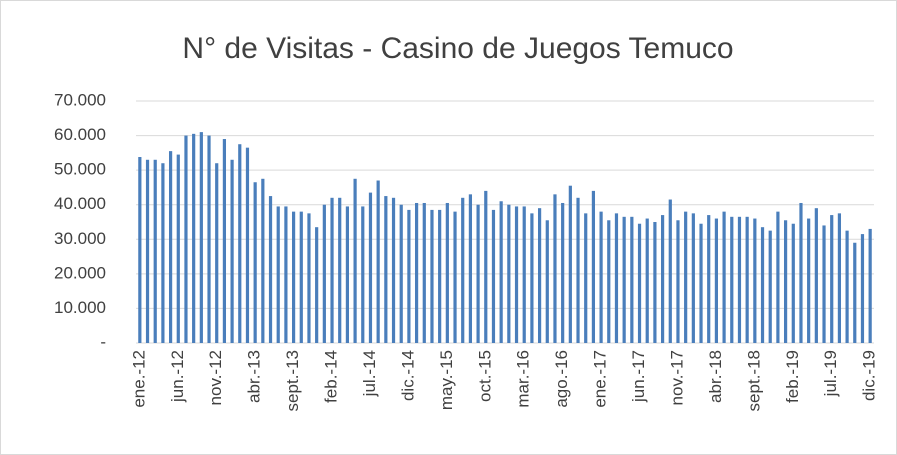 The width and height of the screenshot is (897, 455). Describe the element at coordinates (523, 379) in the screenshot. I see `x-tick-label: mar.-16` at that location.